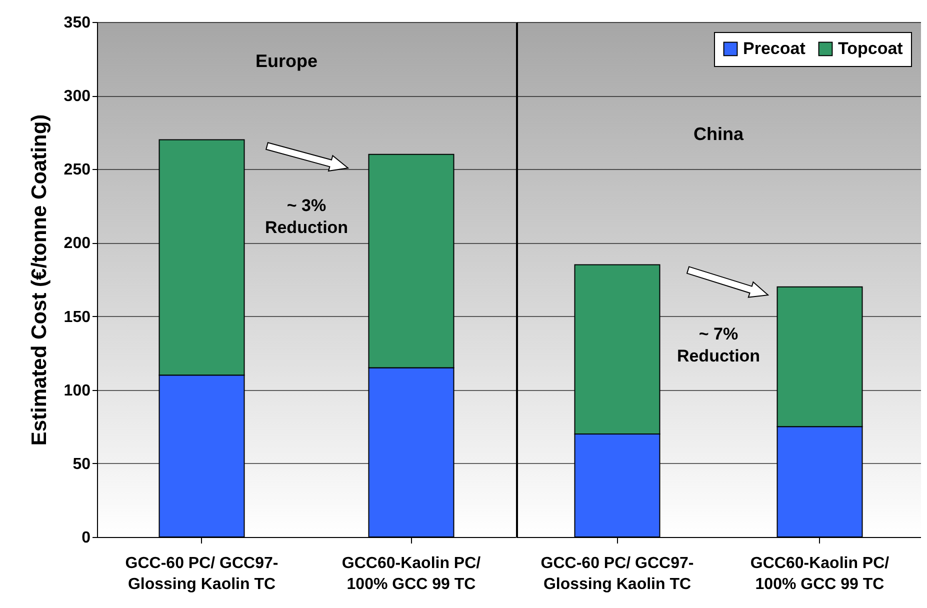 Image resolution: width=927 pixels, height=608 pixels. What do you see at coordinates (77, 391) in the screenshot?
I see `y-tick-label: 100` at bounding box center [77, 391].